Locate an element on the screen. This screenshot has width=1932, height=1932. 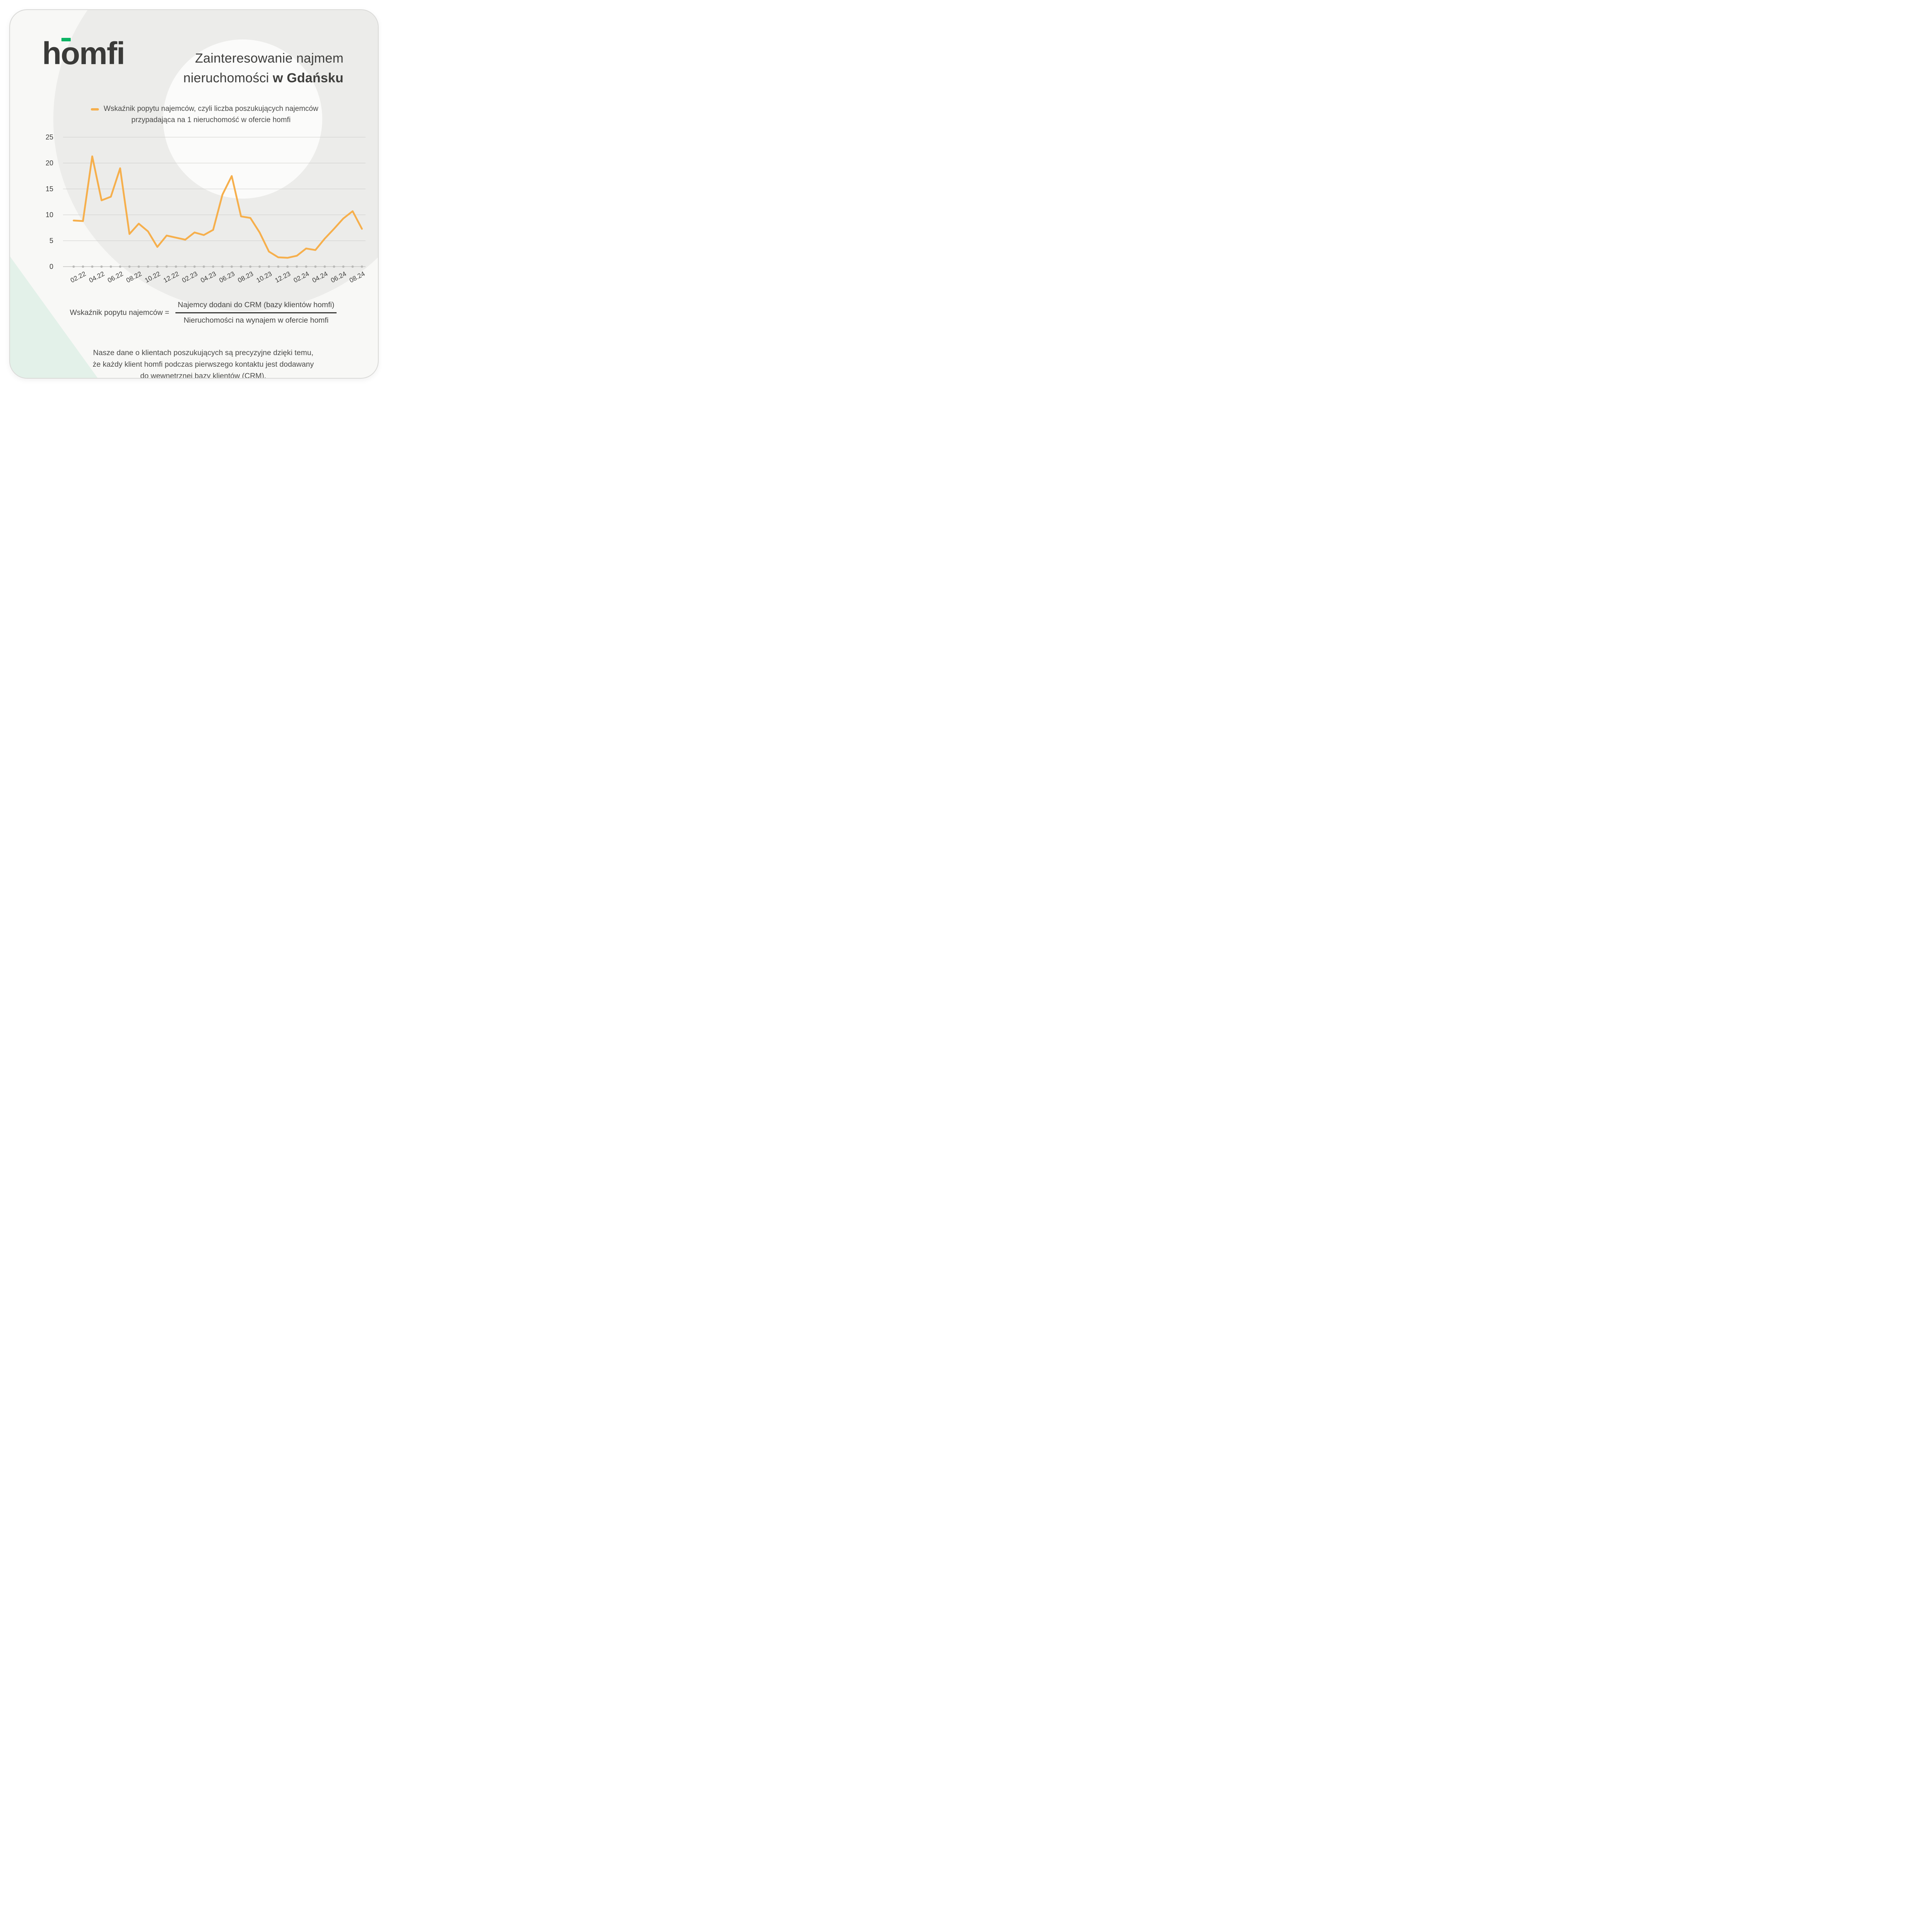
x-tick-label: 08.24 is located at coordinates (357, 277).